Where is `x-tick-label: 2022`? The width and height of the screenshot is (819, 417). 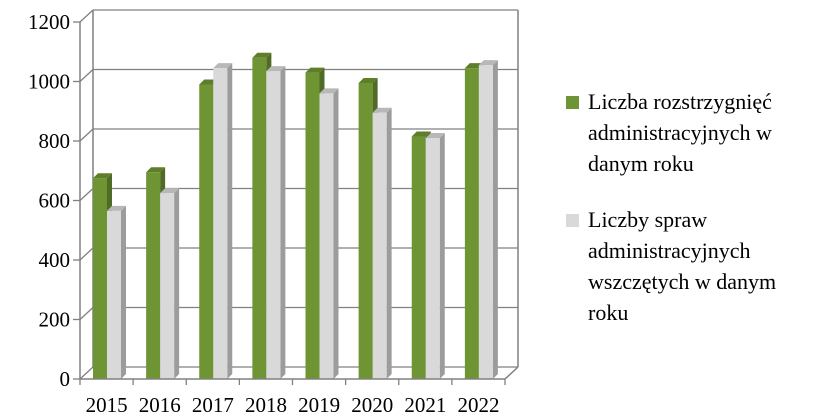 x-tick-label: 2022 is located at coordinates (478, 405).